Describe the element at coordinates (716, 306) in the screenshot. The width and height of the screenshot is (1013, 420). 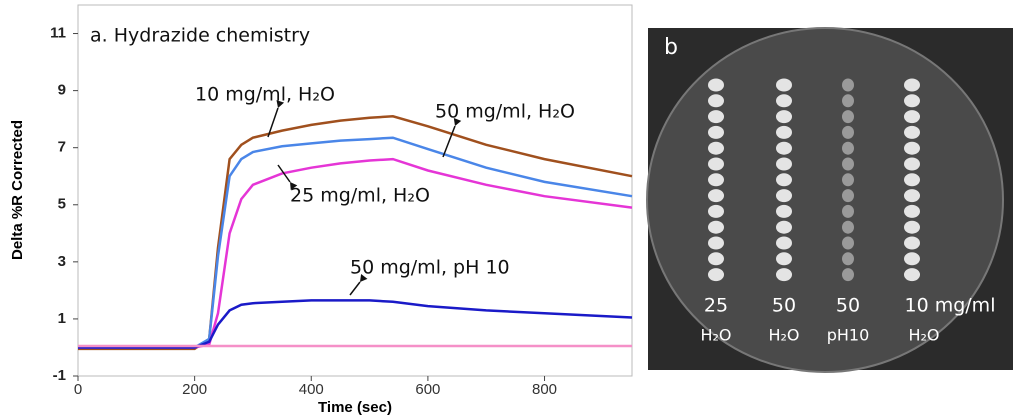
I see `column-amount: 25` at that location.